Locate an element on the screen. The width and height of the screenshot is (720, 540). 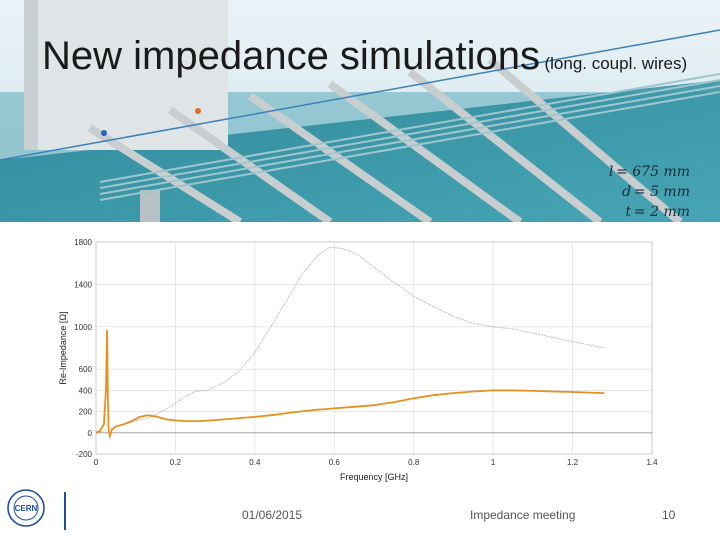
x-tick-label: 0.6 is located at coordinates (335, 462).